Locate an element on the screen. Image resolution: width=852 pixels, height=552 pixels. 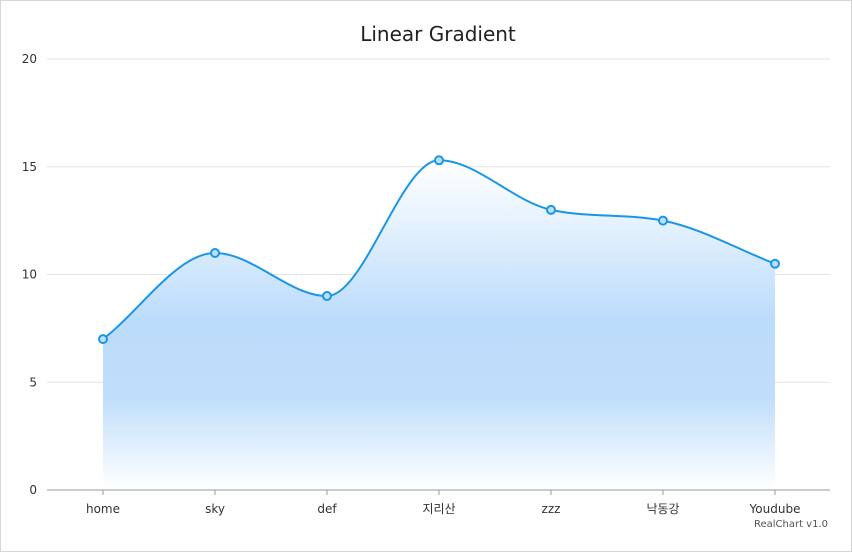
y-tick-label: 20 is located at coordinates (29, 59).